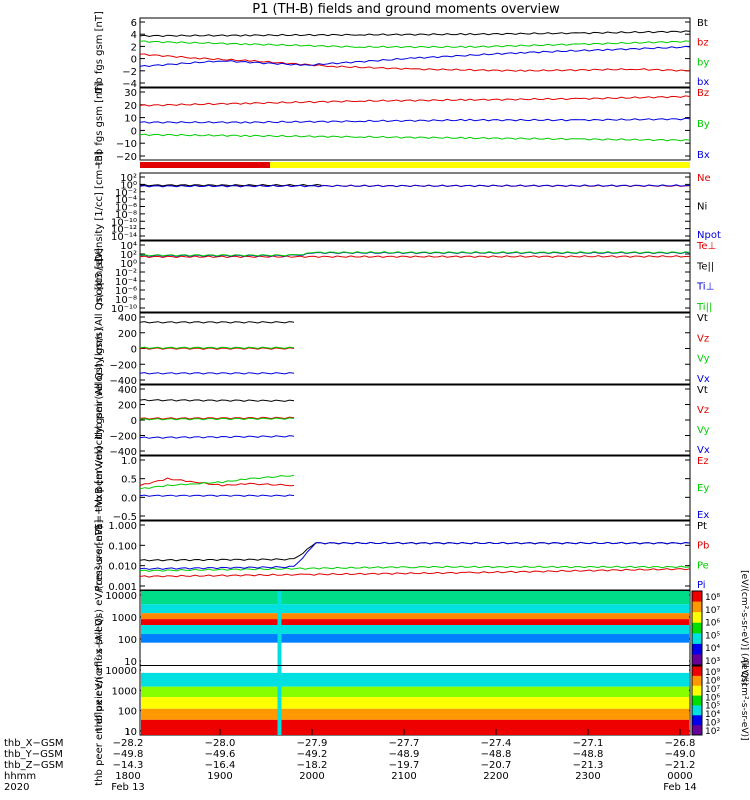  Describe the element at coordinates (702, 526) in the screenshot. I see `legend-entry: Pt` at that location.